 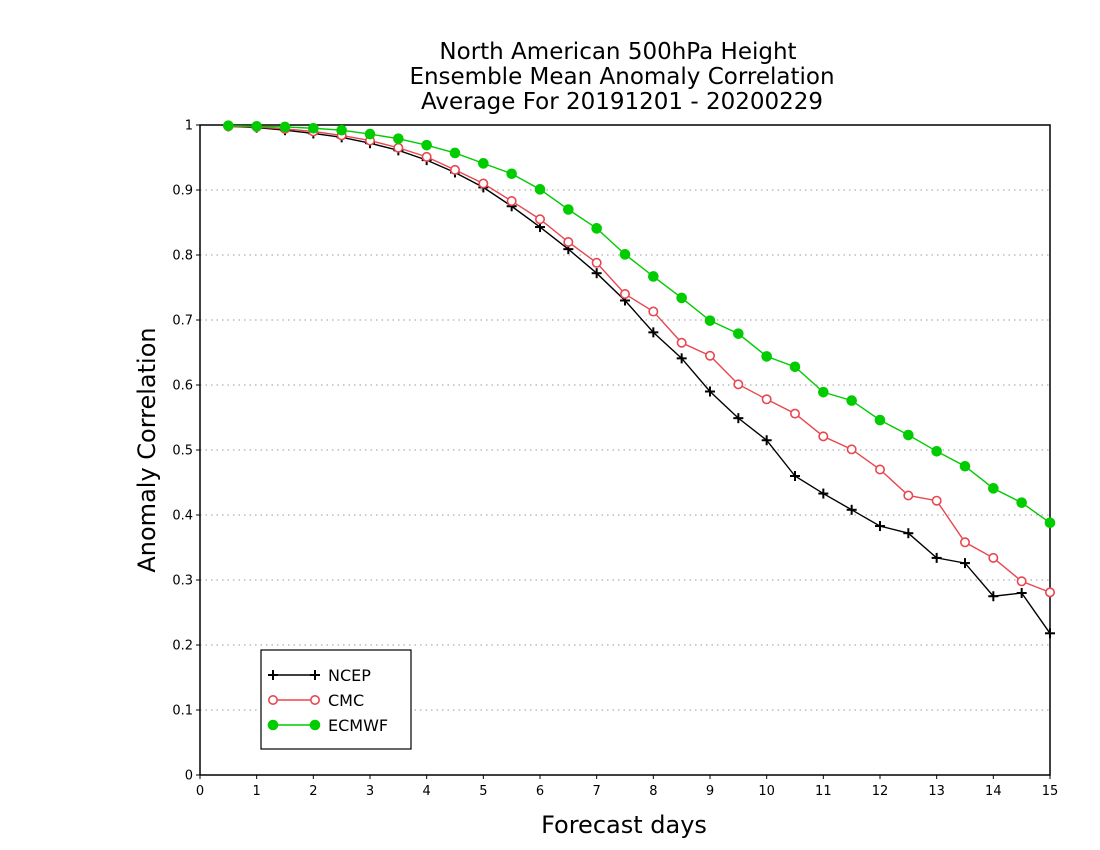 I want to click on x-tick-label: 10, so click(x=766, y=791).